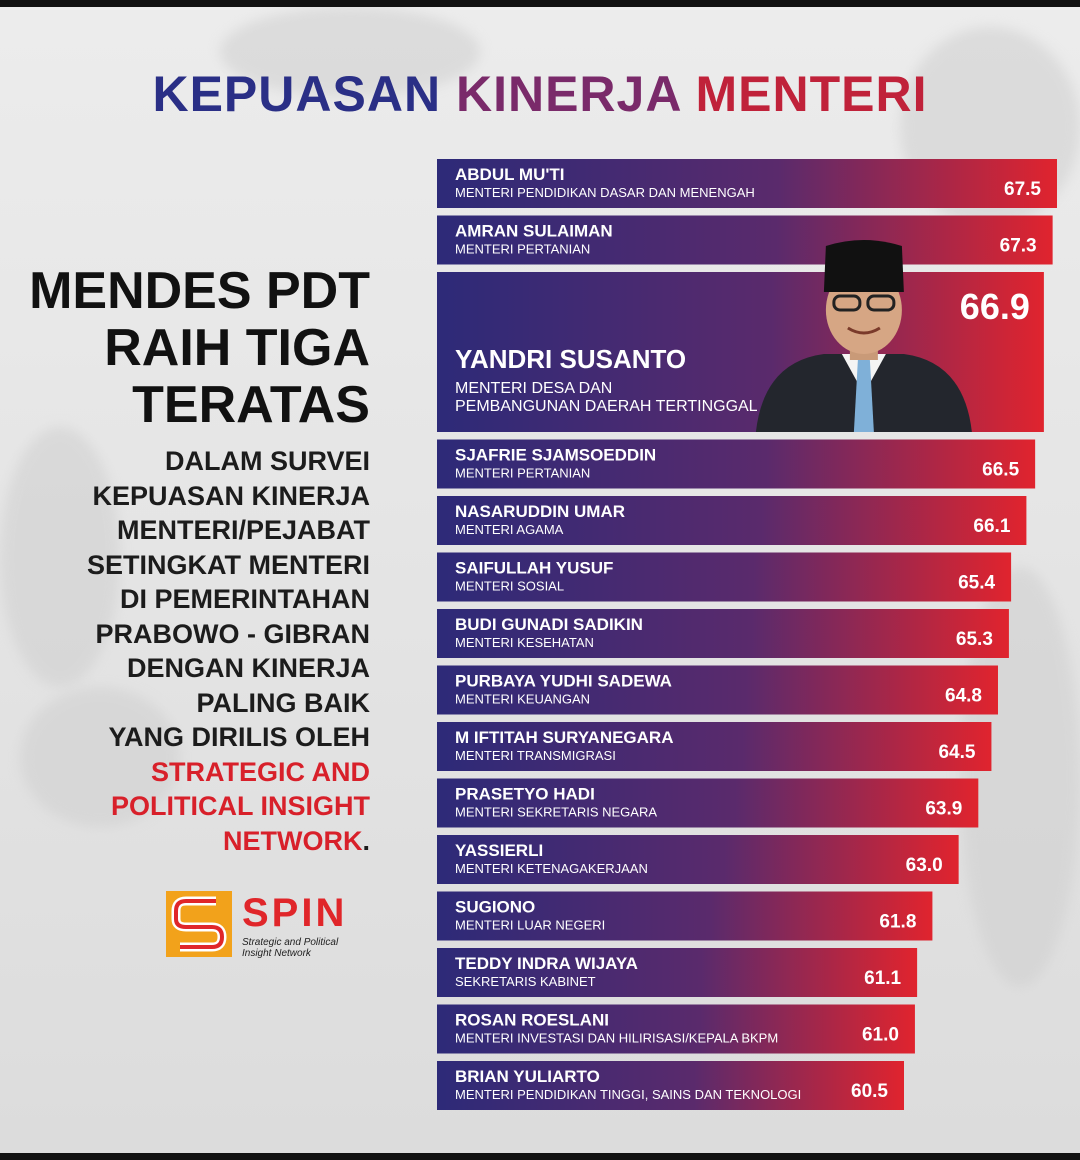 This screenshot has height=1160, width=1080. I want to click on bar-value-label: 64.8, so click(963, 696).